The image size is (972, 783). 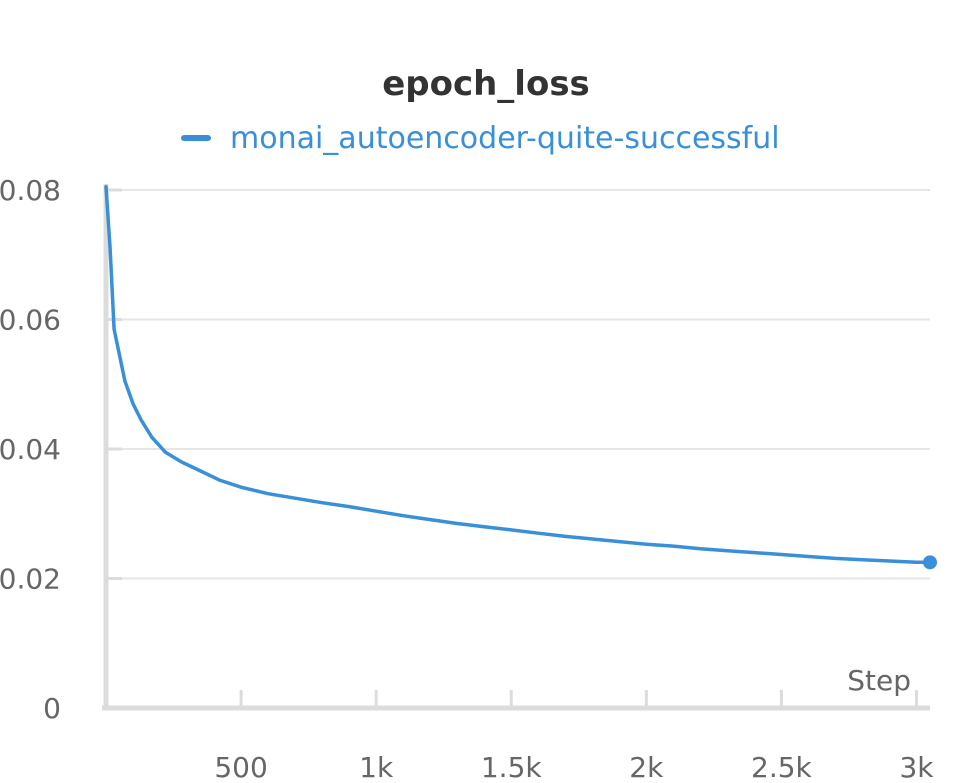 I want to click on x-tick-label: 3k, so click(x=916, y=767).